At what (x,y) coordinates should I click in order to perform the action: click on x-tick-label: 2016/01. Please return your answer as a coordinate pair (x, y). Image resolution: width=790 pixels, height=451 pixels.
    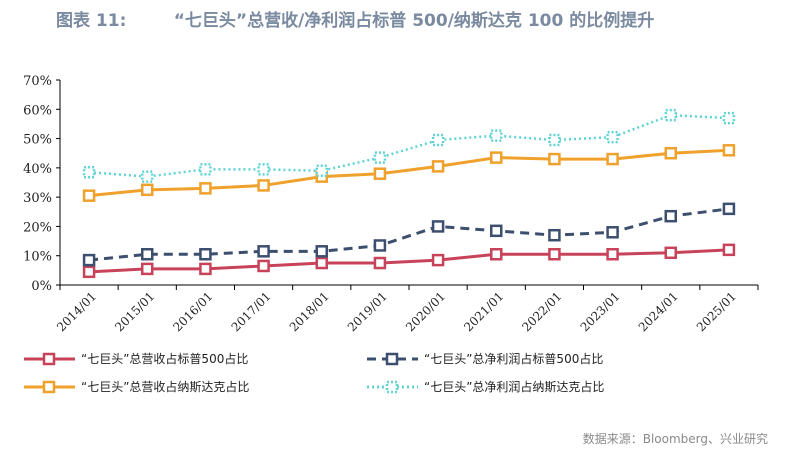
    Looking at the image, I should click on (192, 311).